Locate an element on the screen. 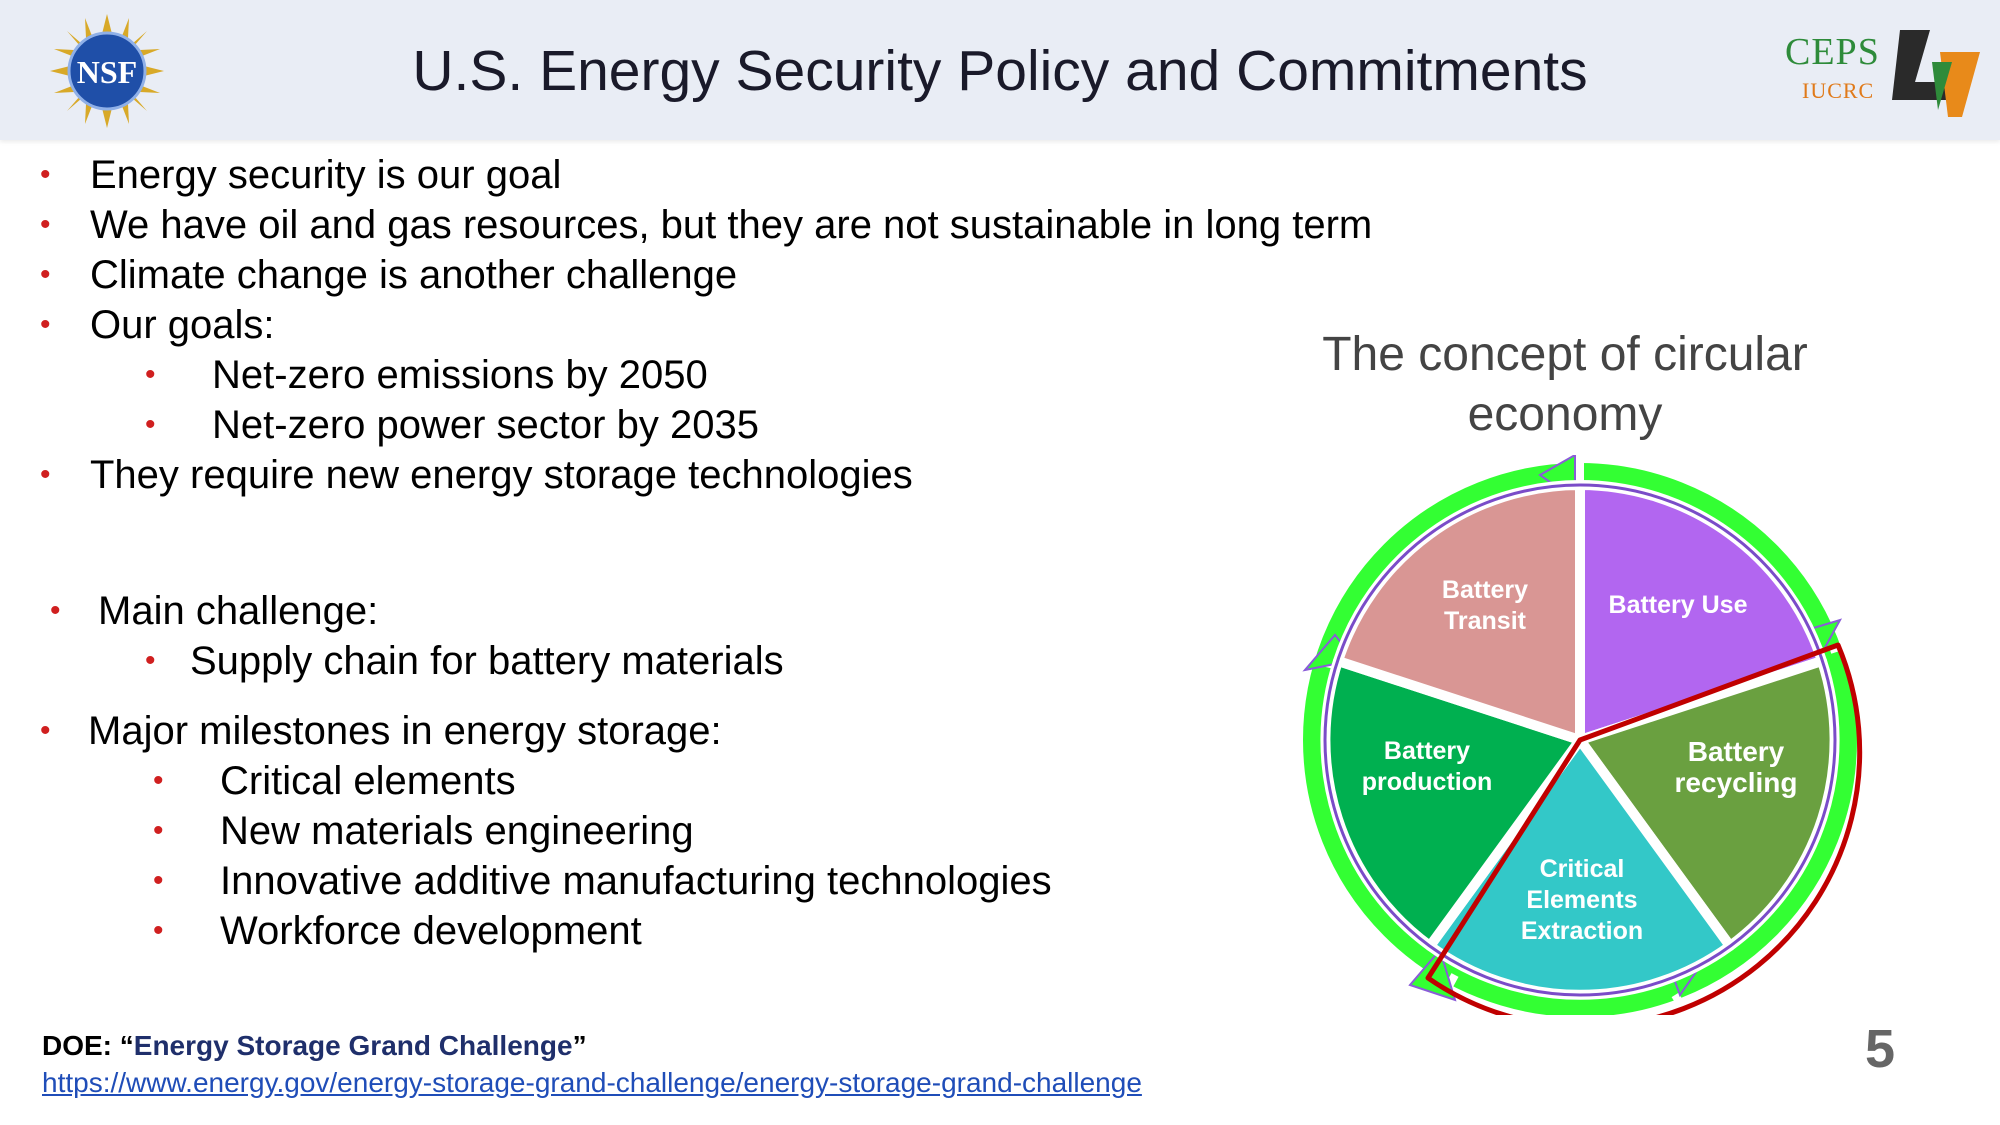  iucrc-logo-text: IUCRC is located at coordinates (1838, 90).